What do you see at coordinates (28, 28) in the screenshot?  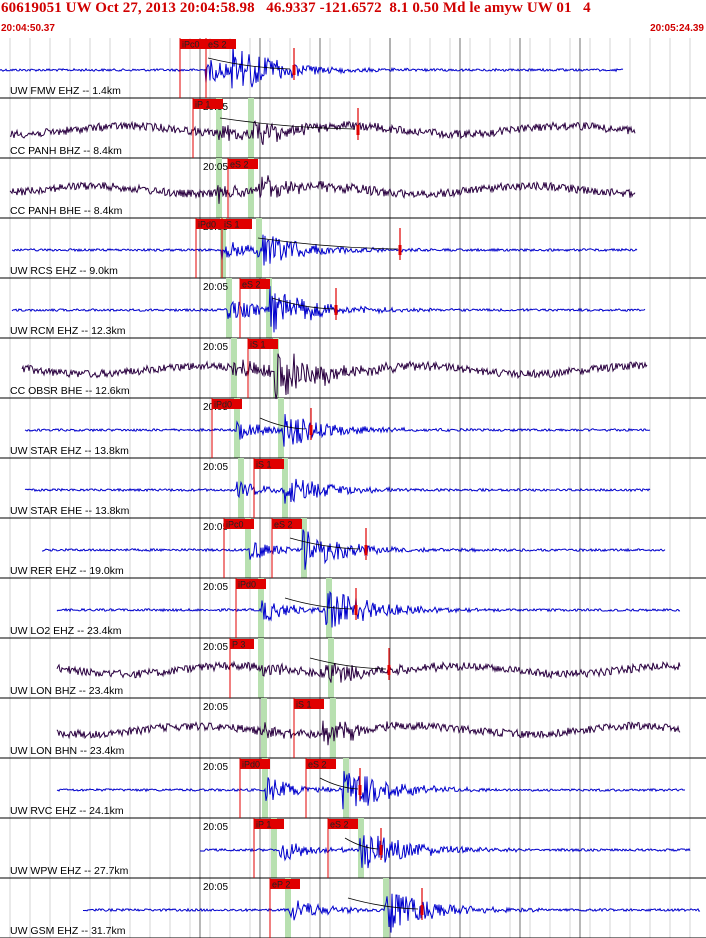 I see `window-start-time: 20:04:50.37` at bounding box center [28, 28].